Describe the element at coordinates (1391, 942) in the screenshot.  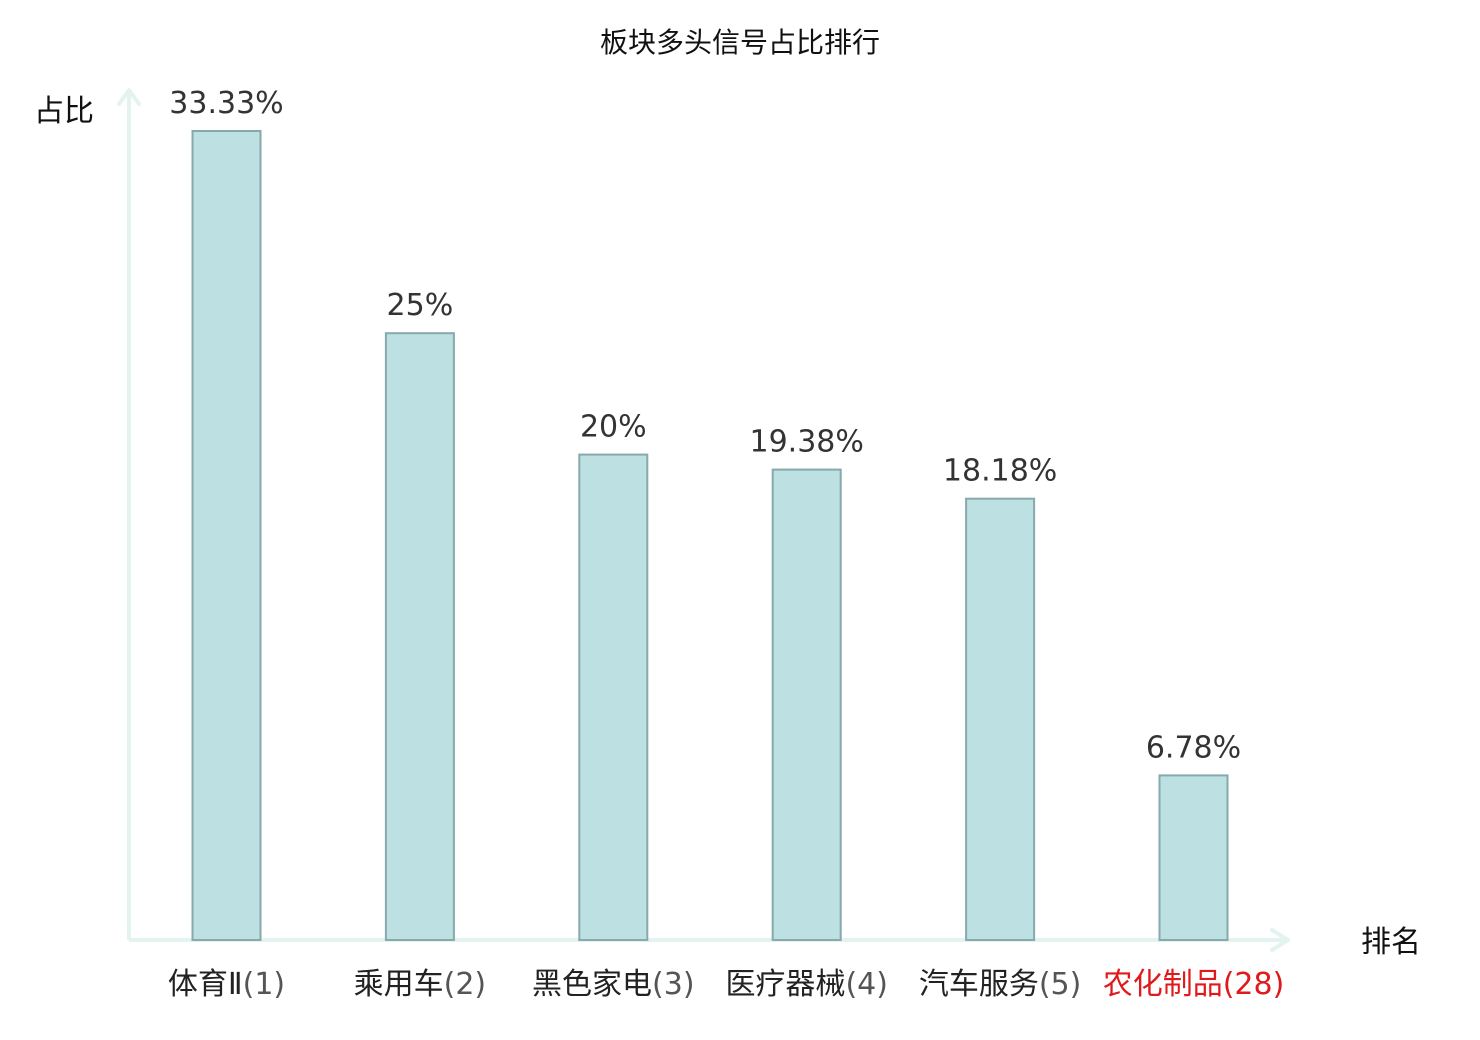
I see `x-axis-label: 排名` at that location.